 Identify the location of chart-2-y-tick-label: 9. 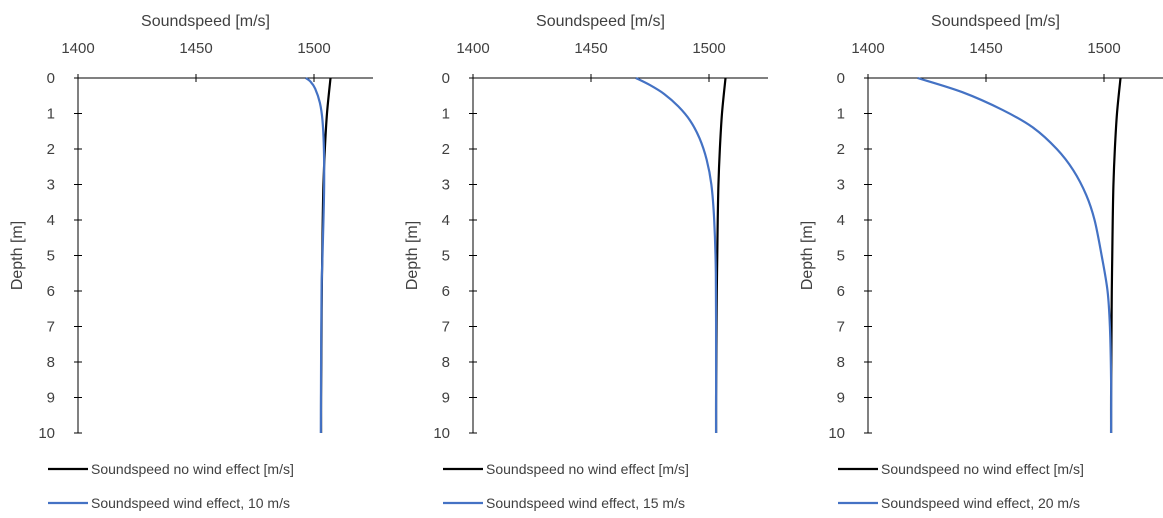
(446, 398).